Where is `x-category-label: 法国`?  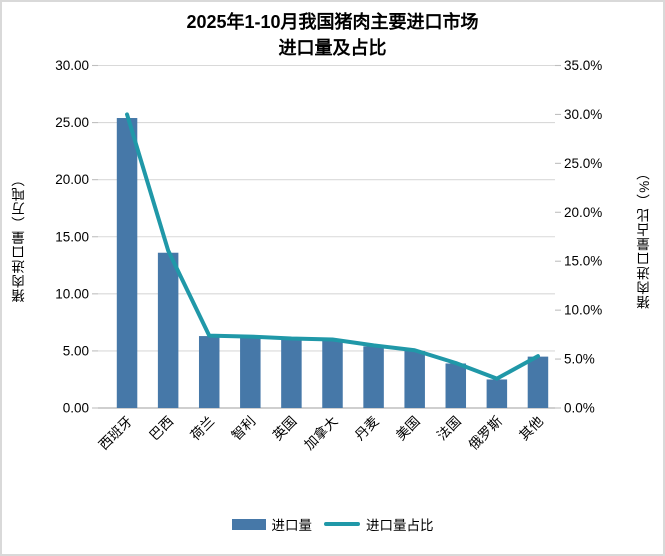
x-category-label: 法国 is located at coordinates (449, 429).